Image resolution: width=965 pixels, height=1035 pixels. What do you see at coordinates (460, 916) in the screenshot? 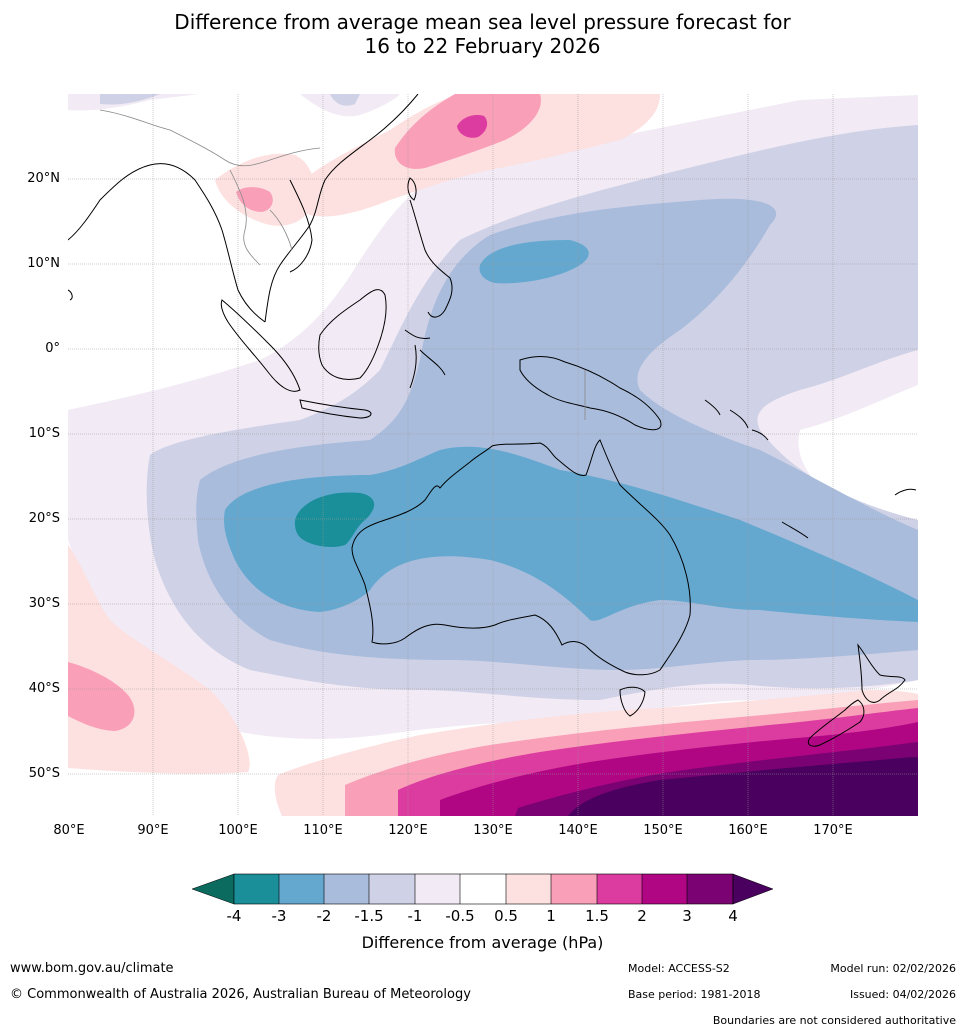
I see `colorbar-tick: -0.5` at bounding box center [460, 916].